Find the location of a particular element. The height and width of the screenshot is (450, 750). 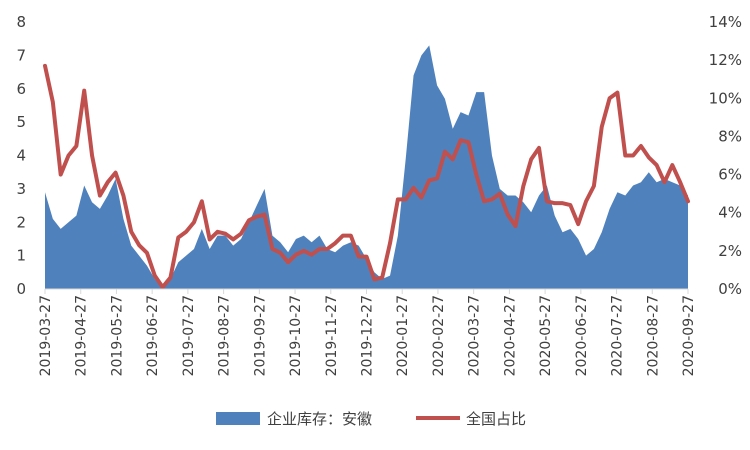

y-axis-right: 0% 2% 4% 6% 8% 10% 12% 14% is located at coordinates (725, 155).